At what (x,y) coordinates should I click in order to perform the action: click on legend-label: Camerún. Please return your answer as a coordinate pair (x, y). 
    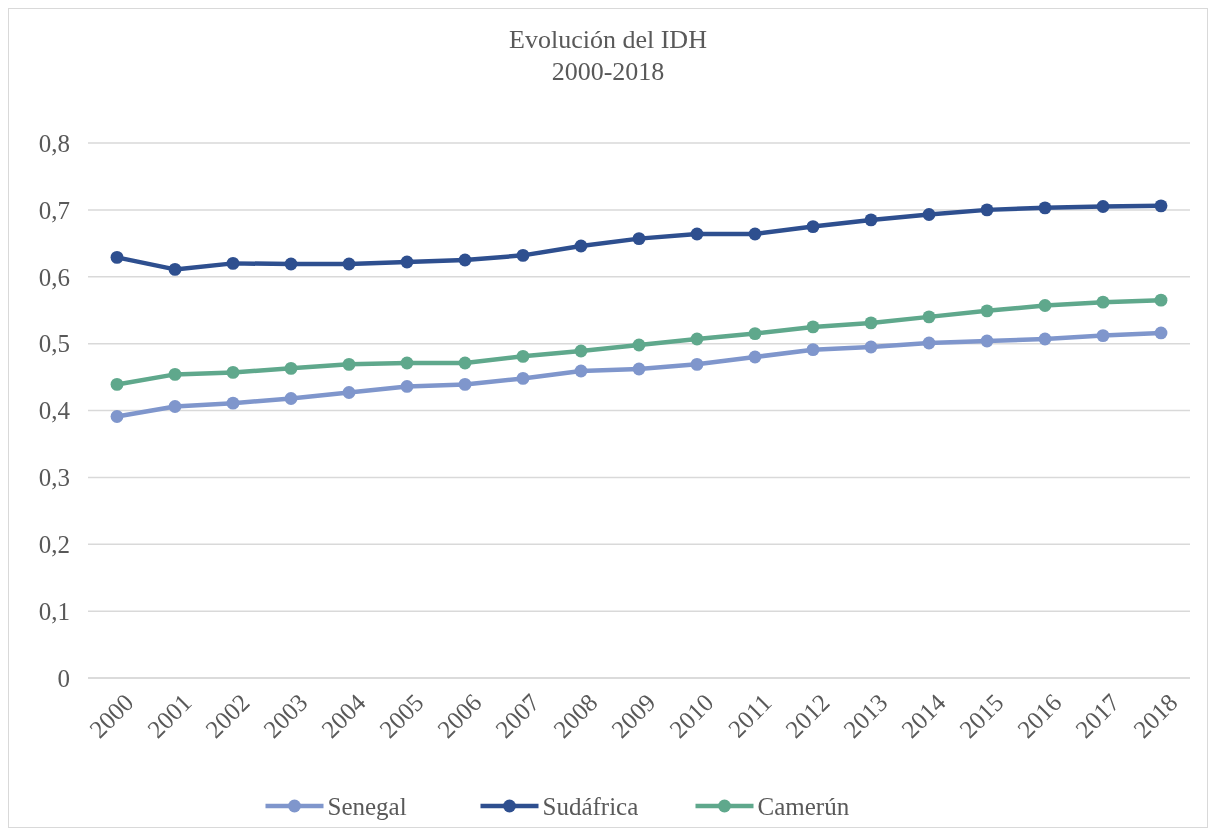
    Looking at the image, I should click on (803, 806).